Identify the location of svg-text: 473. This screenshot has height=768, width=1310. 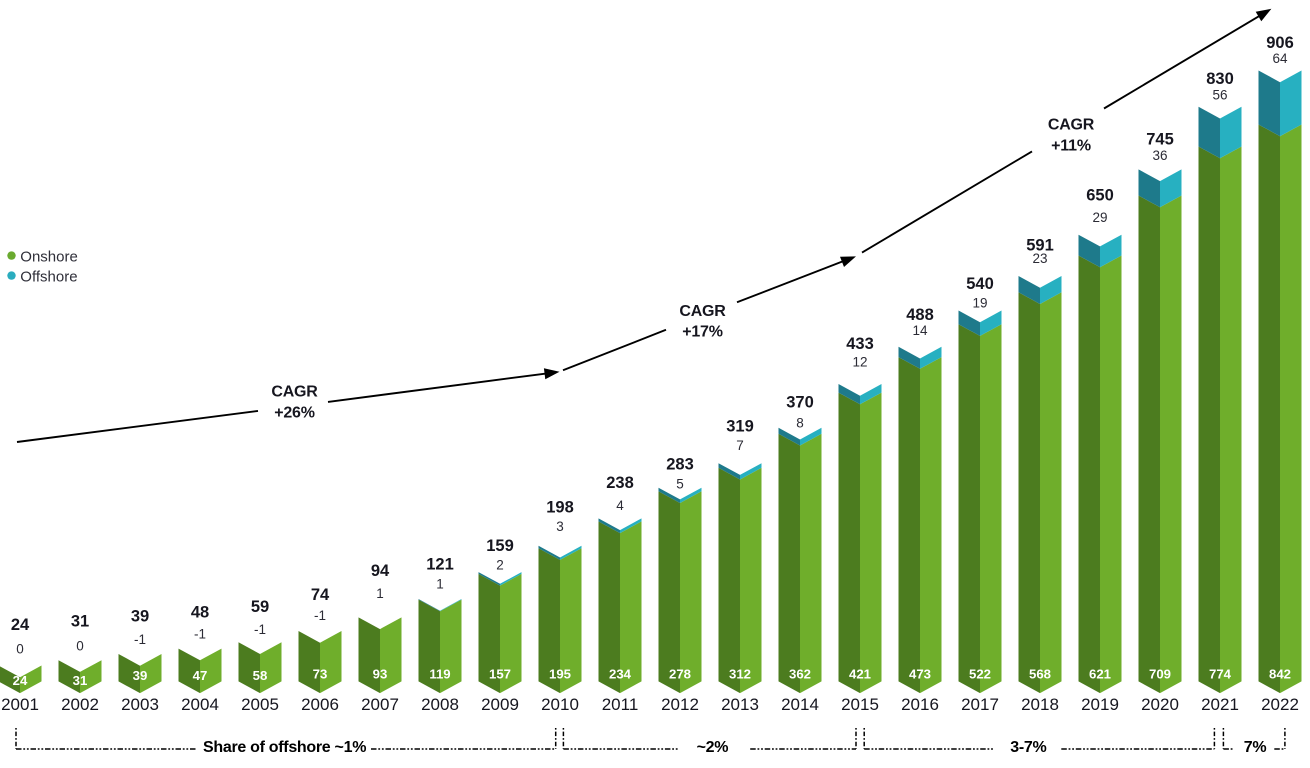
(920, 673).